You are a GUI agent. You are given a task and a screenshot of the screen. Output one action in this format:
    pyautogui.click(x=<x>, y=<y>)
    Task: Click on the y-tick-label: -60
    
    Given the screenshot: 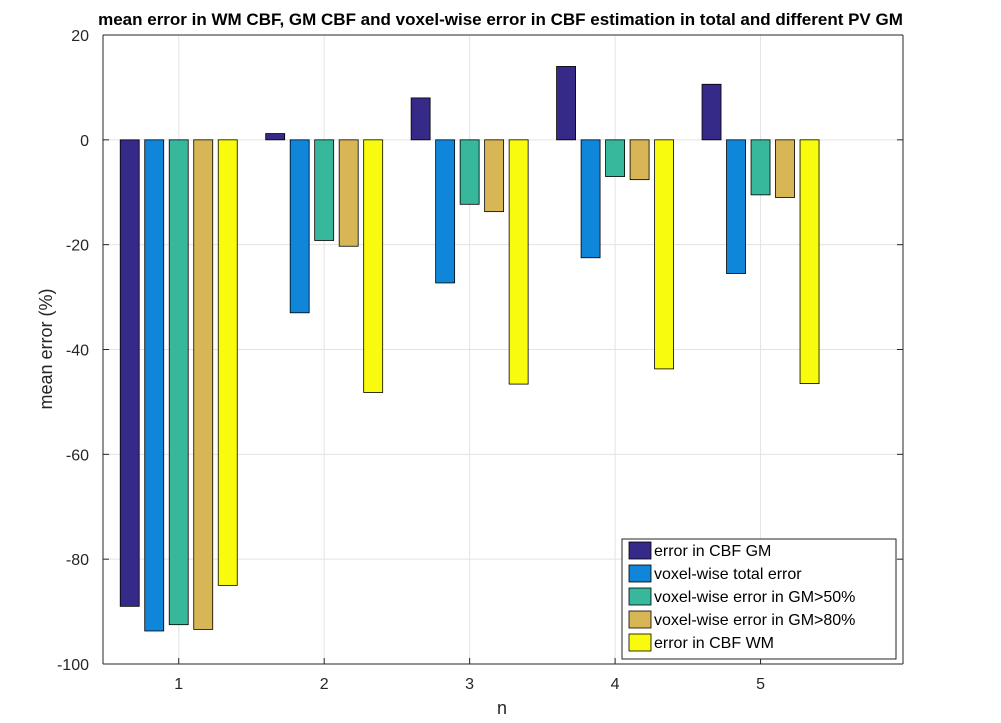 What is the action you would take?
    pyautogui.click(x=77, y=455)
    